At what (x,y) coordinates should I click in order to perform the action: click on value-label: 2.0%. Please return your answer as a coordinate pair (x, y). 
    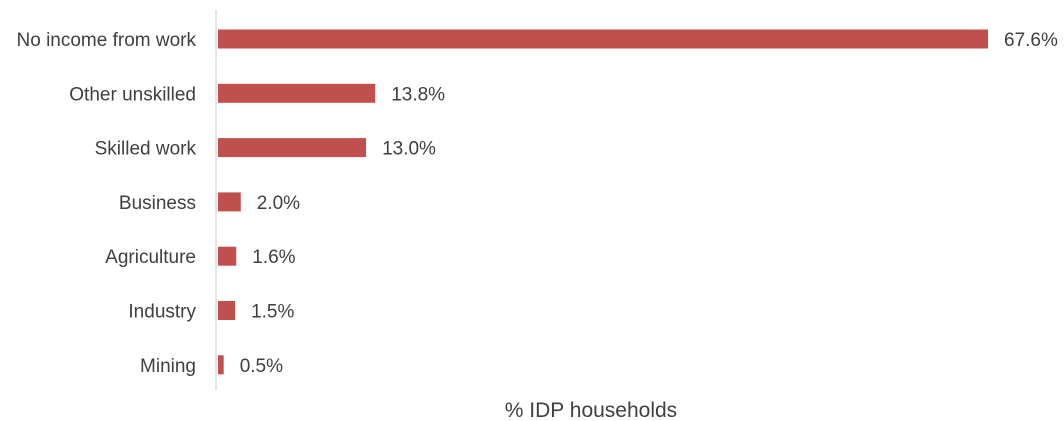
    Looking at the image, I should click on (278, 203).